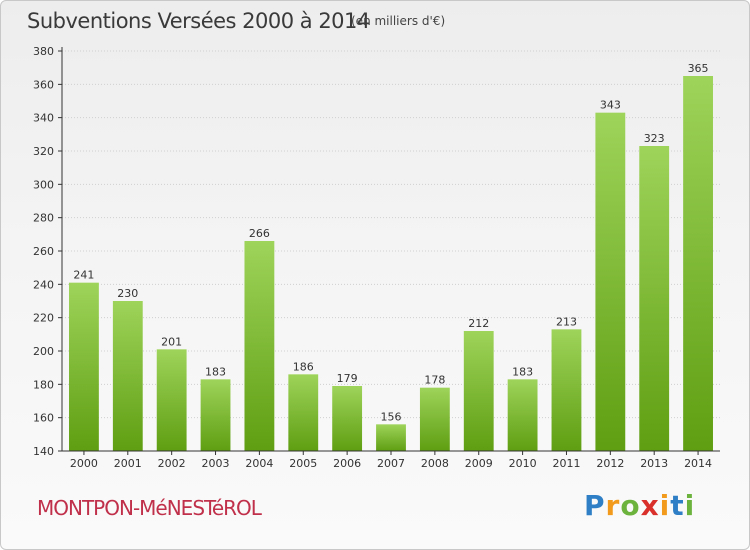  What do you see at coordinates (127, 293) in the screenshot?
I see `data-label: 230` at bounding box center [127, 293].